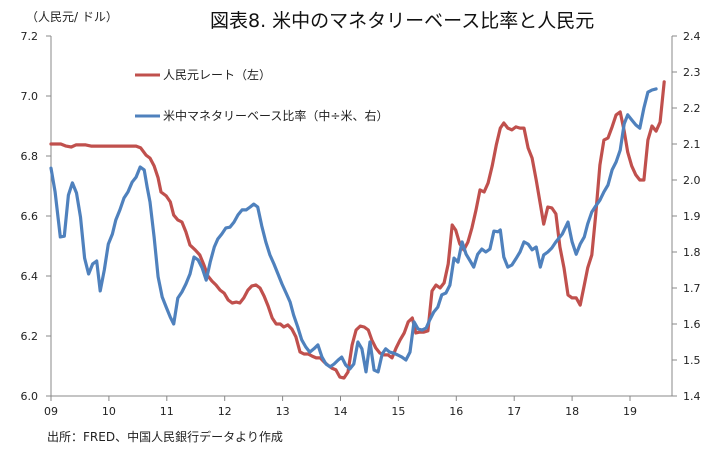 The height and width of the screenshot is (454, 721). Describe the element at coordinates (692, 252) in the screenshot. I see `right-tick-label: 1.8` at that location.